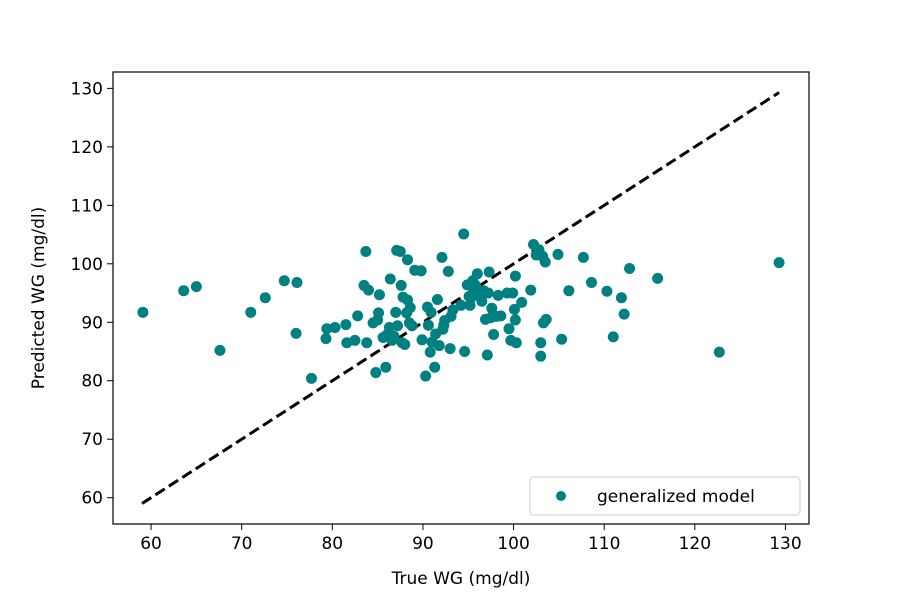 The image size is (900, 600). I want to click on x-axis-label: True WG (mg/dl), so click(461, 579).